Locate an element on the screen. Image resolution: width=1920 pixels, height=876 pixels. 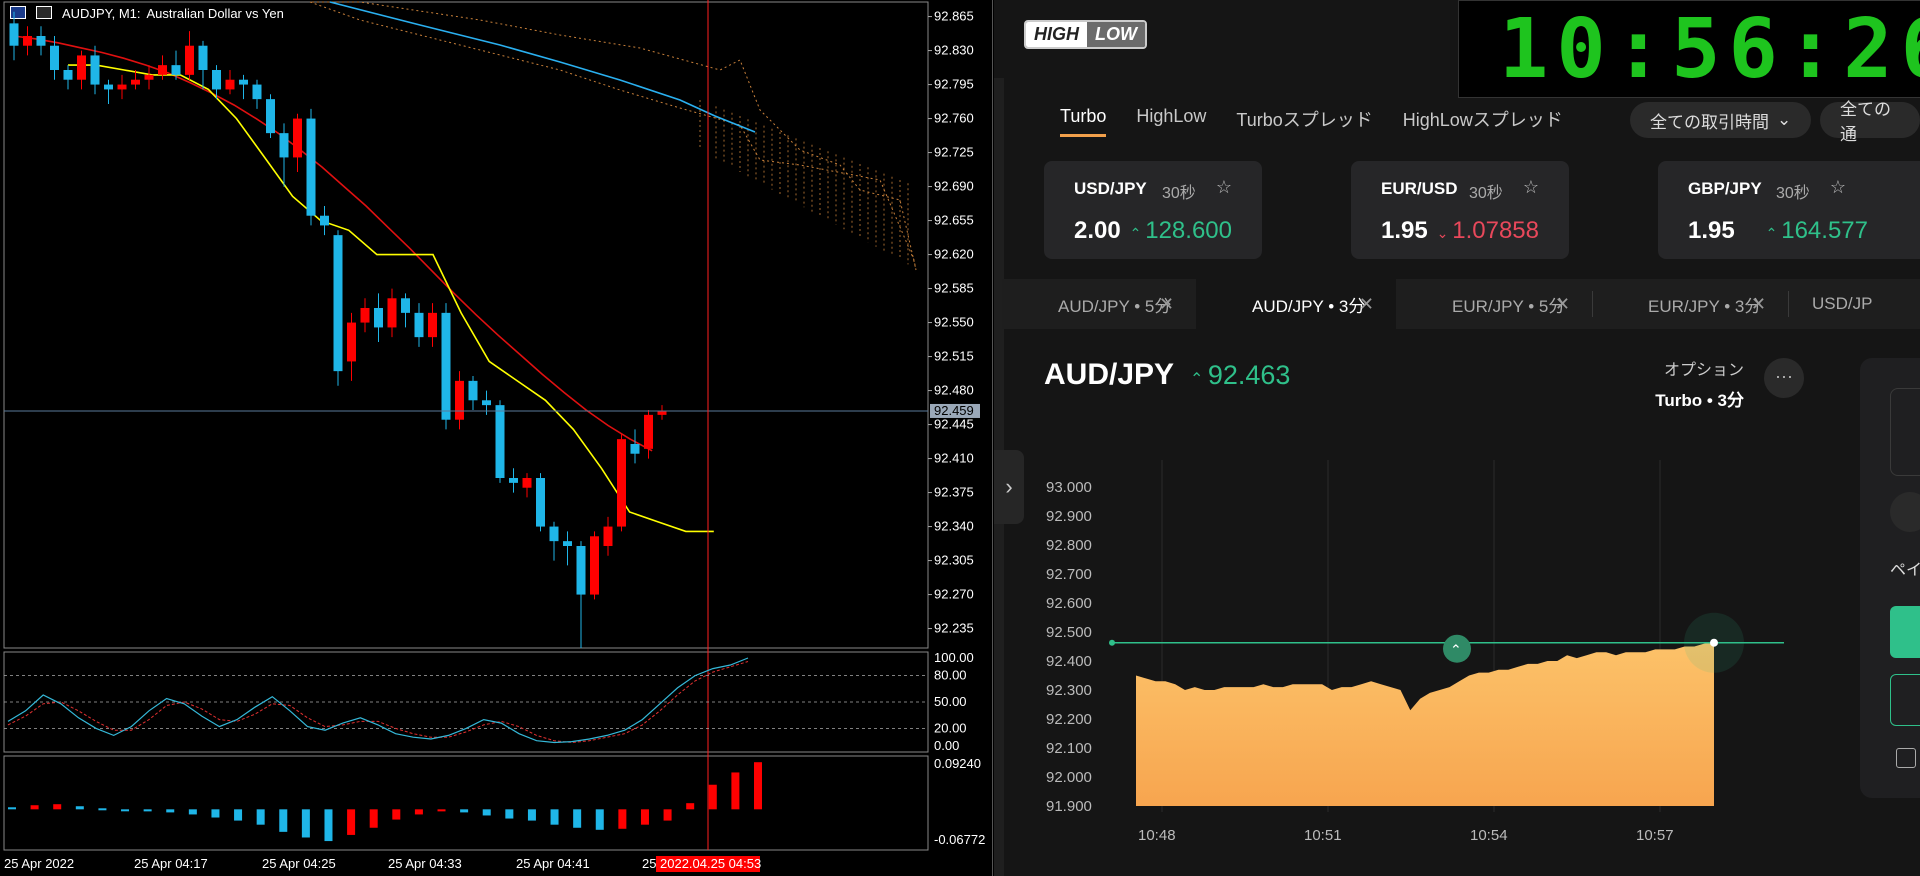
chevron-down-icon: ⌄ is located at coordinates (1784, 119).